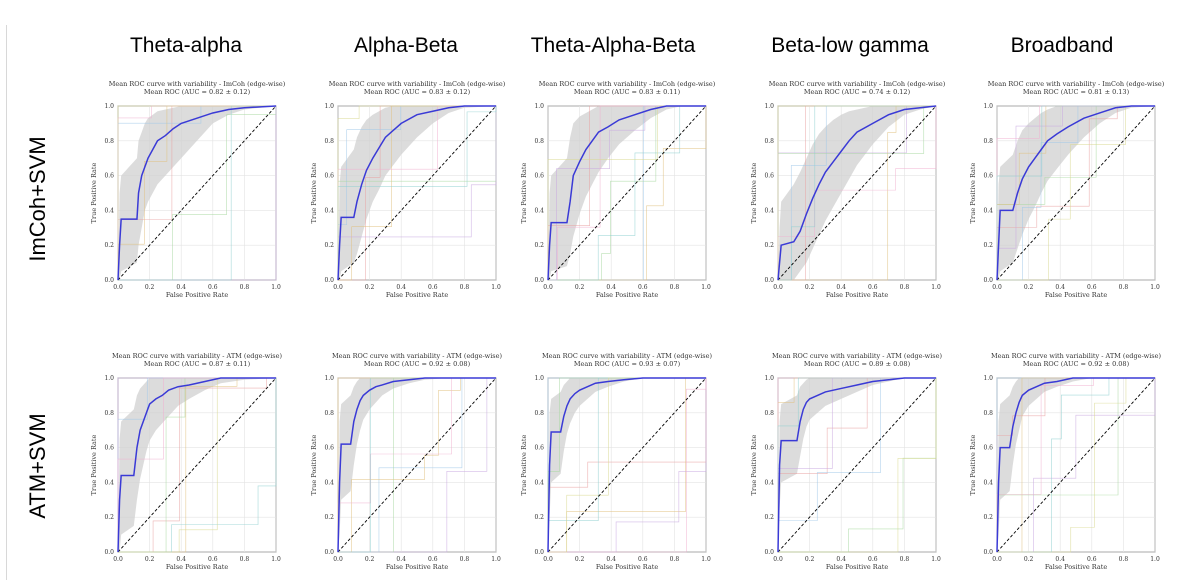 The image size is (1184, 587). I want to click on row-label-imcoh-svm: ImCoh+SVM, so click(37, 199).